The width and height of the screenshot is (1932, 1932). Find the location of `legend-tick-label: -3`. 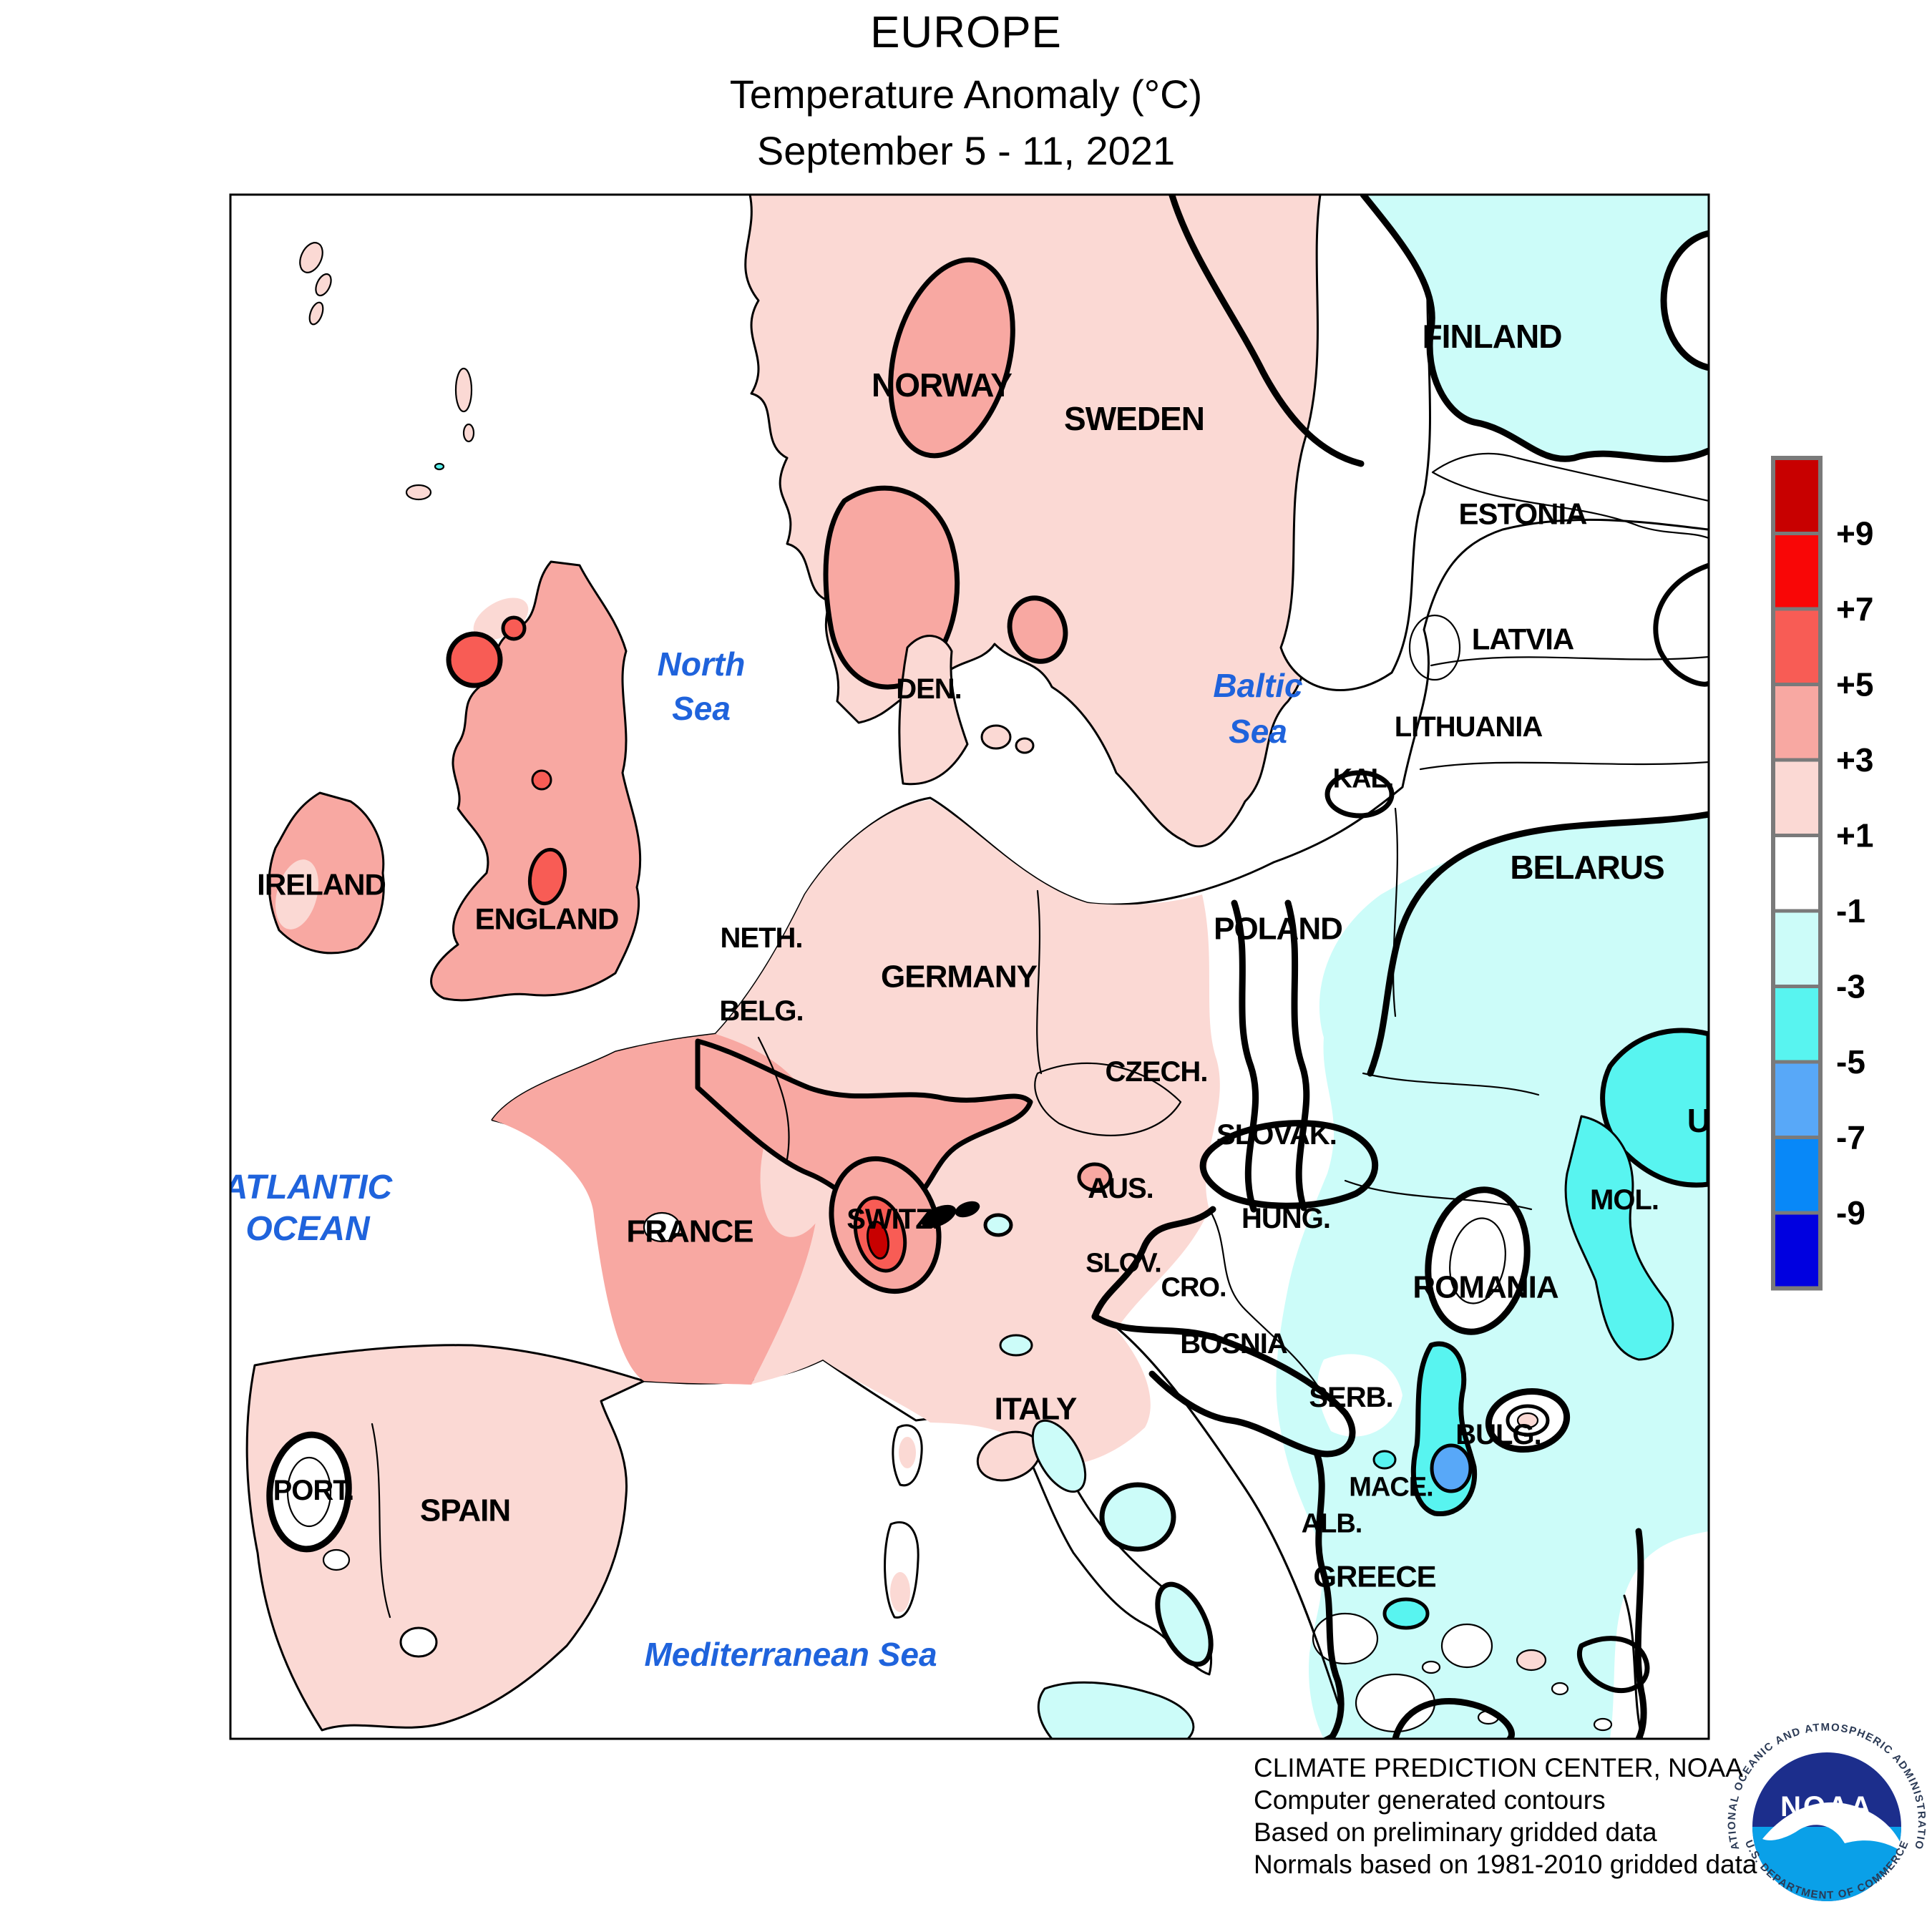

legend-tick-label: -3 is located at coordinates (1850, 986).